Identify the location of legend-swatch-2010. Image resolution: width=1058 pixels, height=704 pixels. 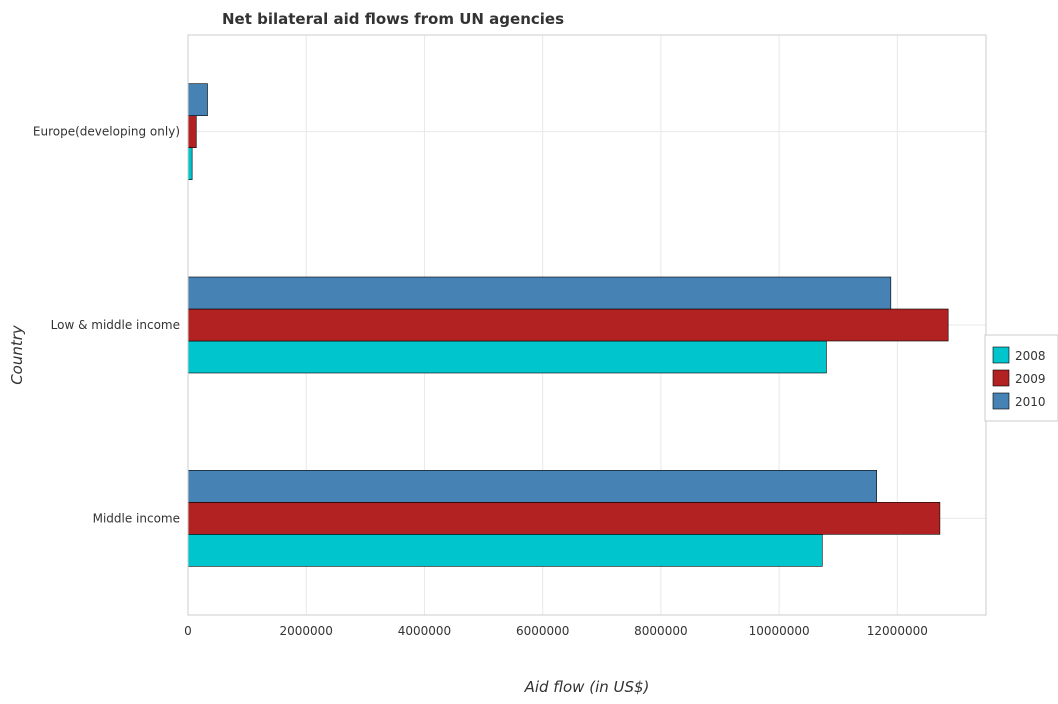
(1001, 401).